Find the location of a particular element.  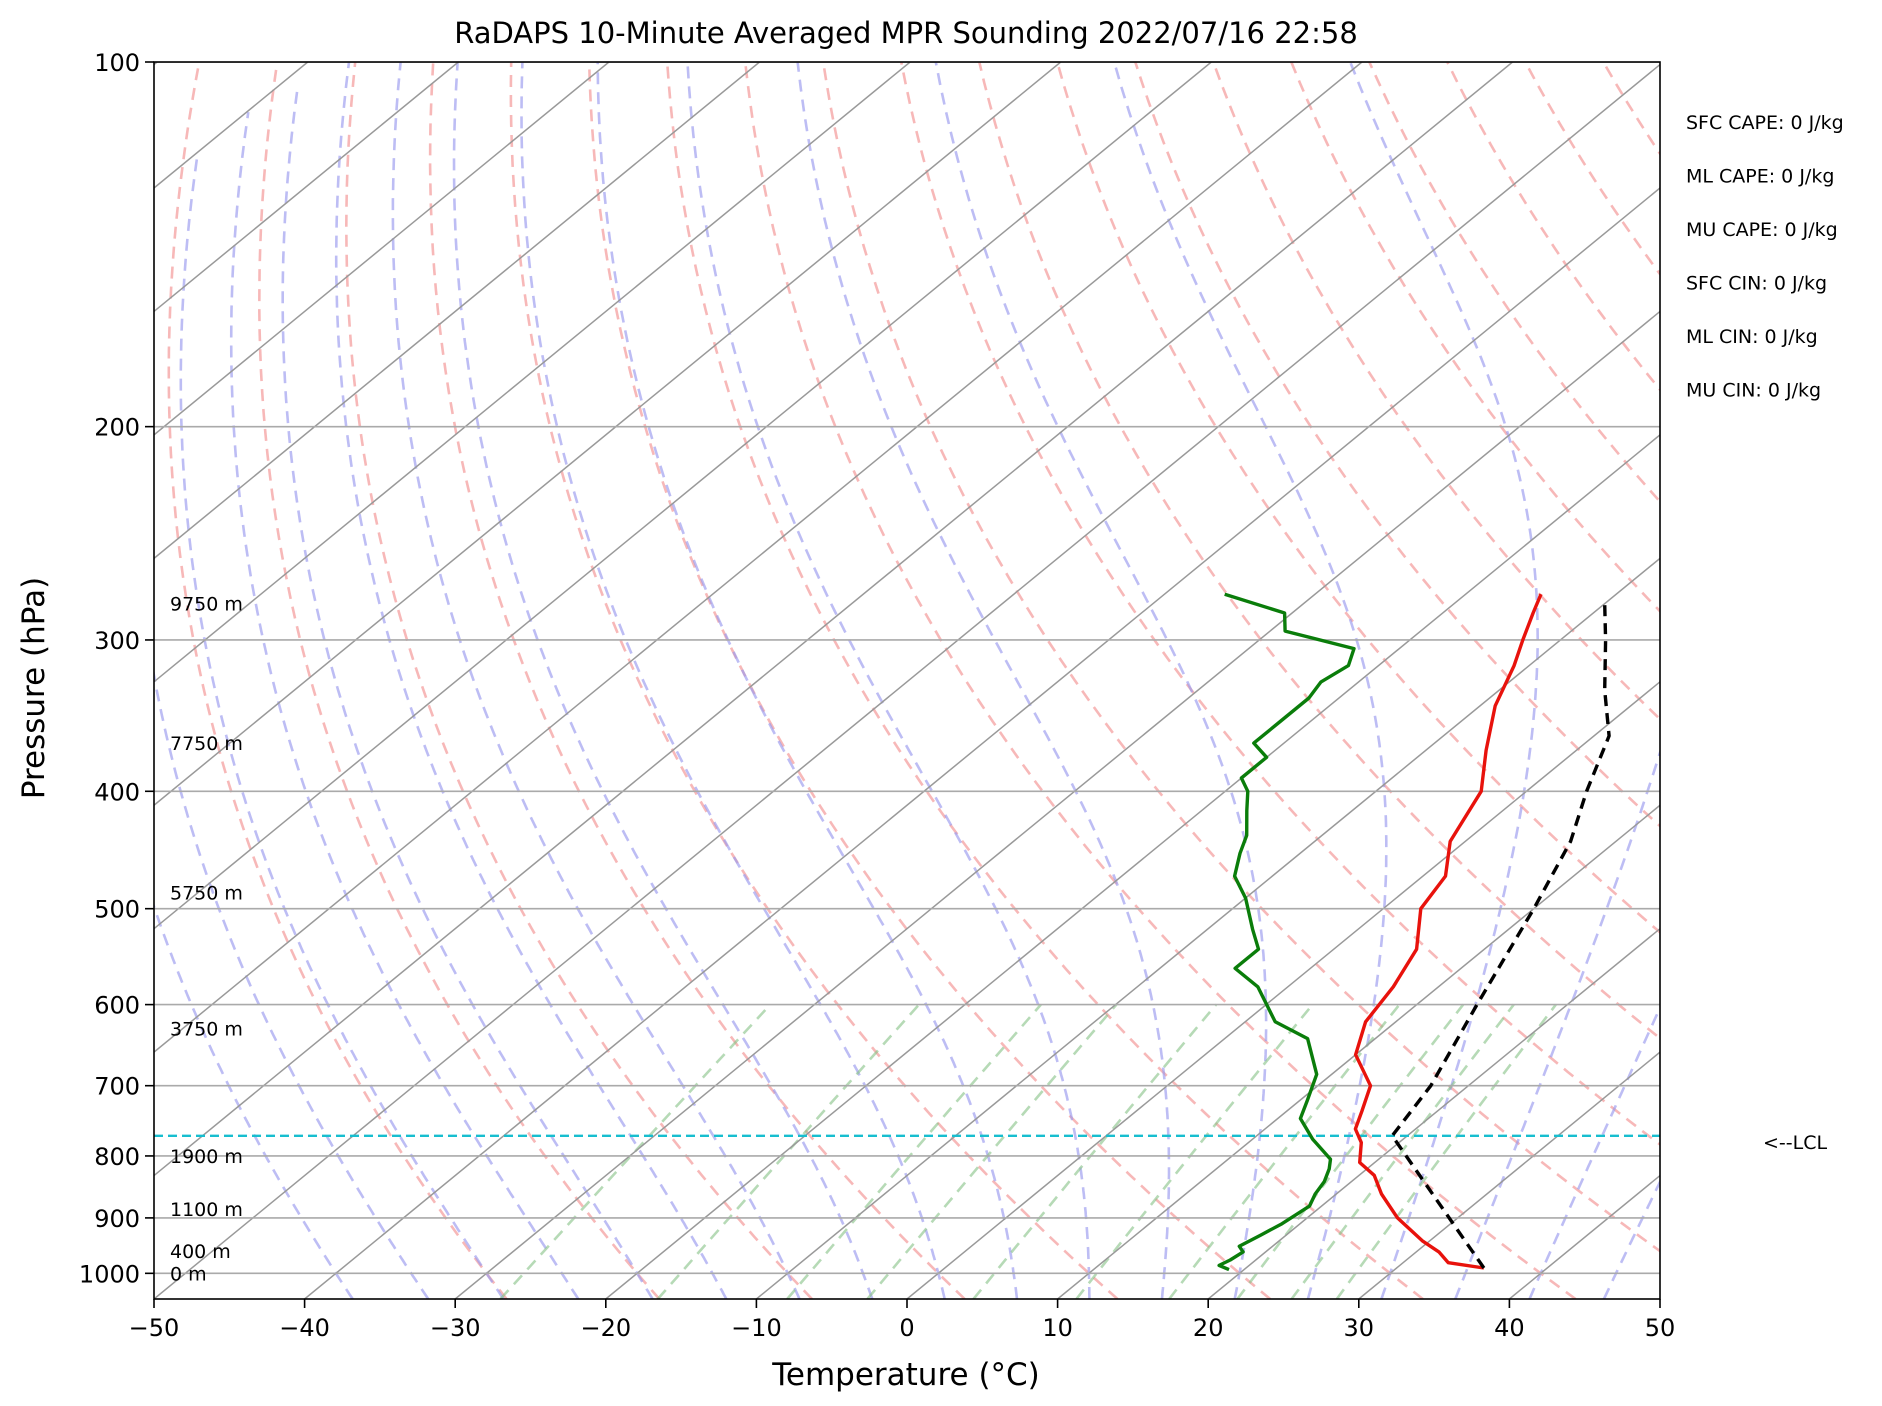

y-axis-ticks: 100 200 300 400 500 600 700 800 900 1000 is located at coordinates (116, 668).